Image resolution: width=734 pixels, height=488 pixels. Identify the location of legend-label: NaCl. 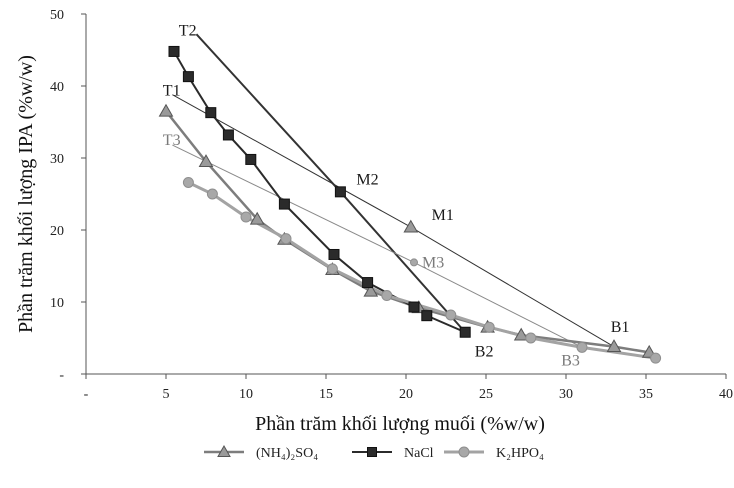
(419, 453).